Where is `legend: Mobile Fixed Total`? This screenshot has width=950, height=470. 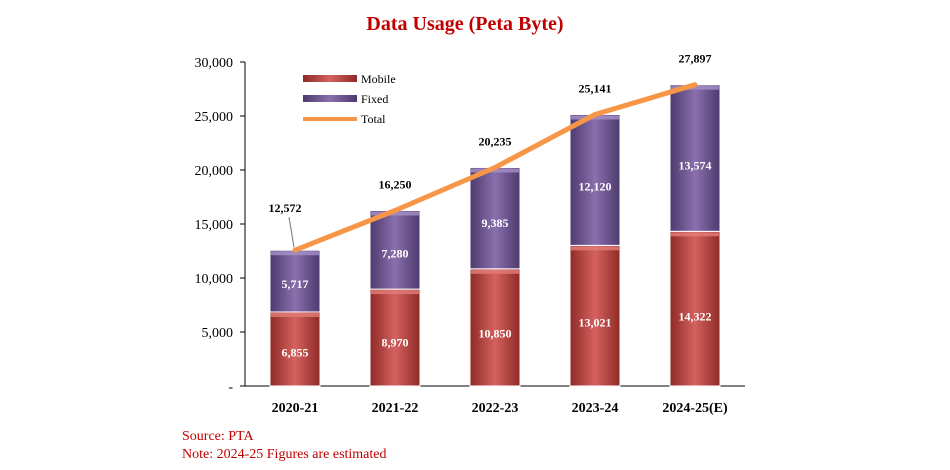 legend: Mobile Fixed Total is located at coordinates (349, 99).